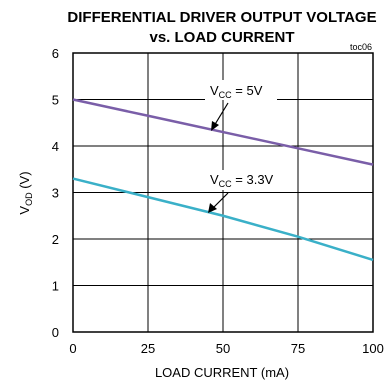 The image size is (388, 384). I want to click on y-axis-label: VOD (V), so click(25, 192).